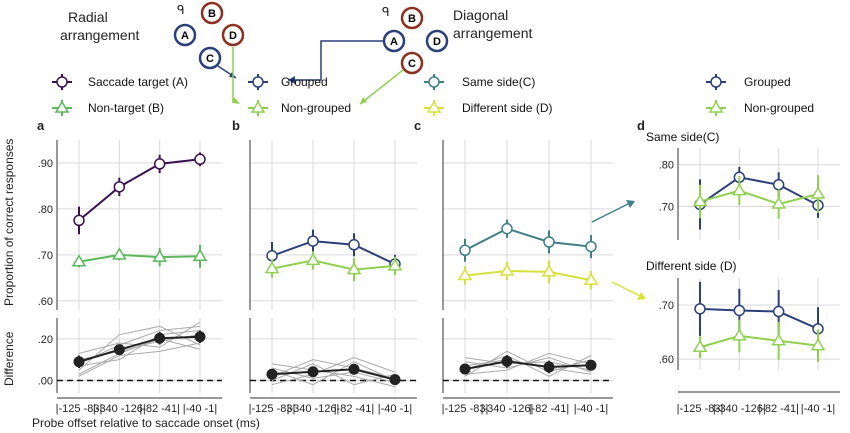 Image resolution: width=850 pixels, height=433 pixels. Describe the element at coordinates (666, 306) in the screenshot. I see `panel-d-bottom-ytick-label: .70` at that location.